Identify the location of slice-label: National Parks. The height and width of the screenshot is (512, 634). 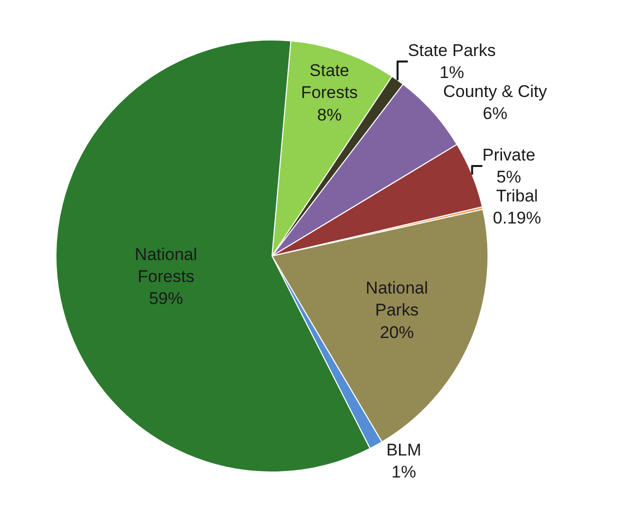
(397, 299).